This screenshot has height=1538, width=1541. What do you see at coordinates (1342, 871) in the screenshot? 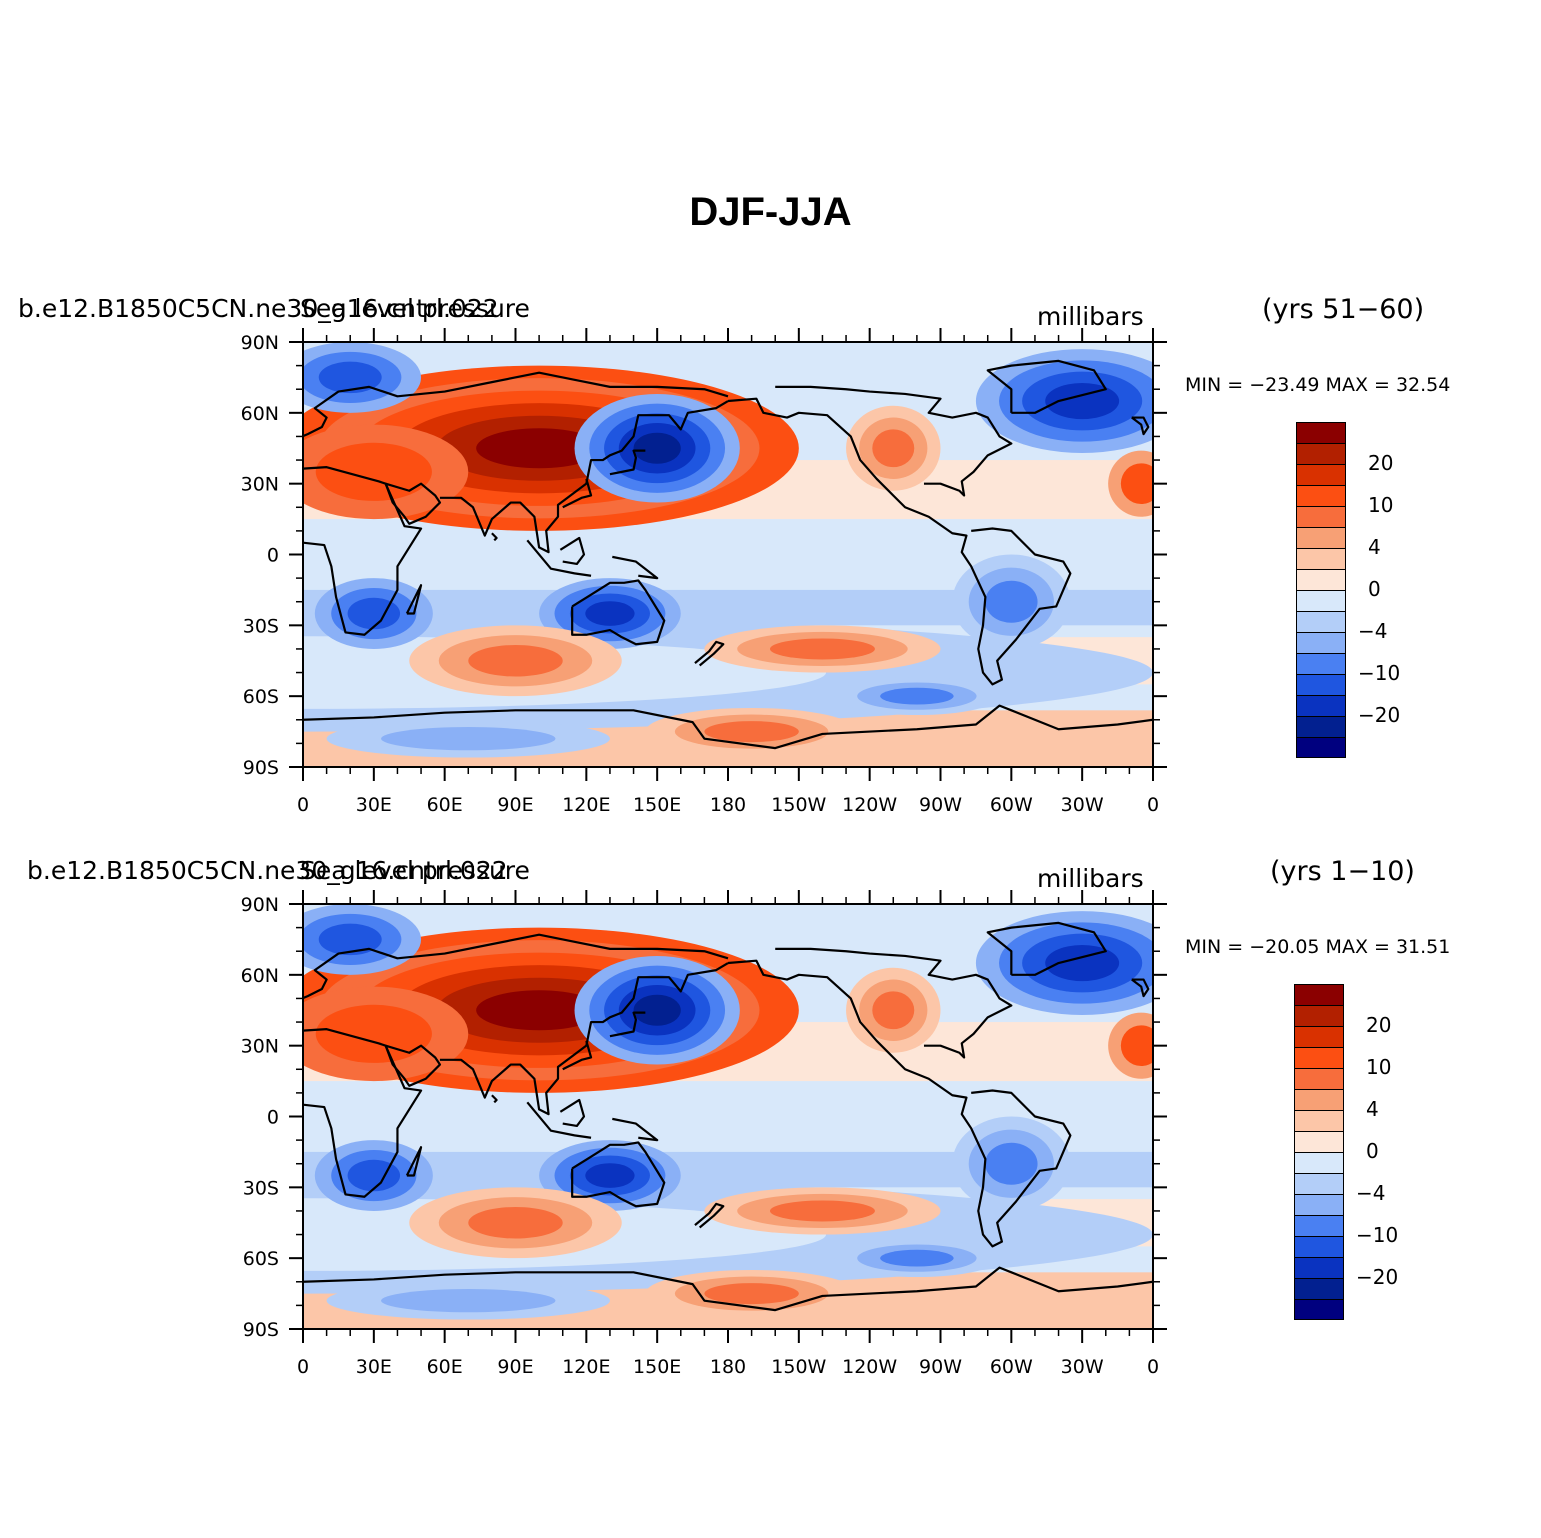
I see `years-label: (yrs 1−10)` at bounding box center [1342, 871].